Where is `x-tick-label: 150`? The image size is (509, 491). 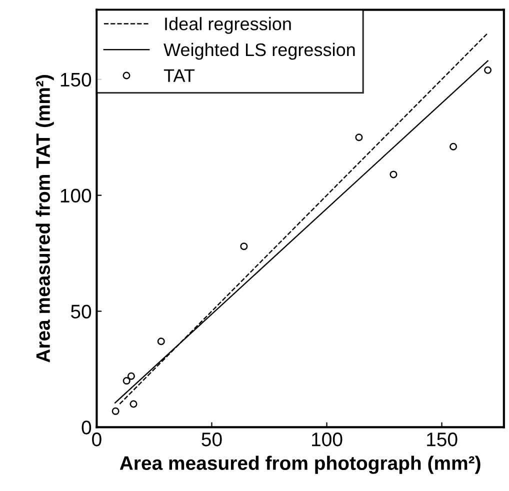
x-tick-label: 150 is located at coordinates (442, 439).